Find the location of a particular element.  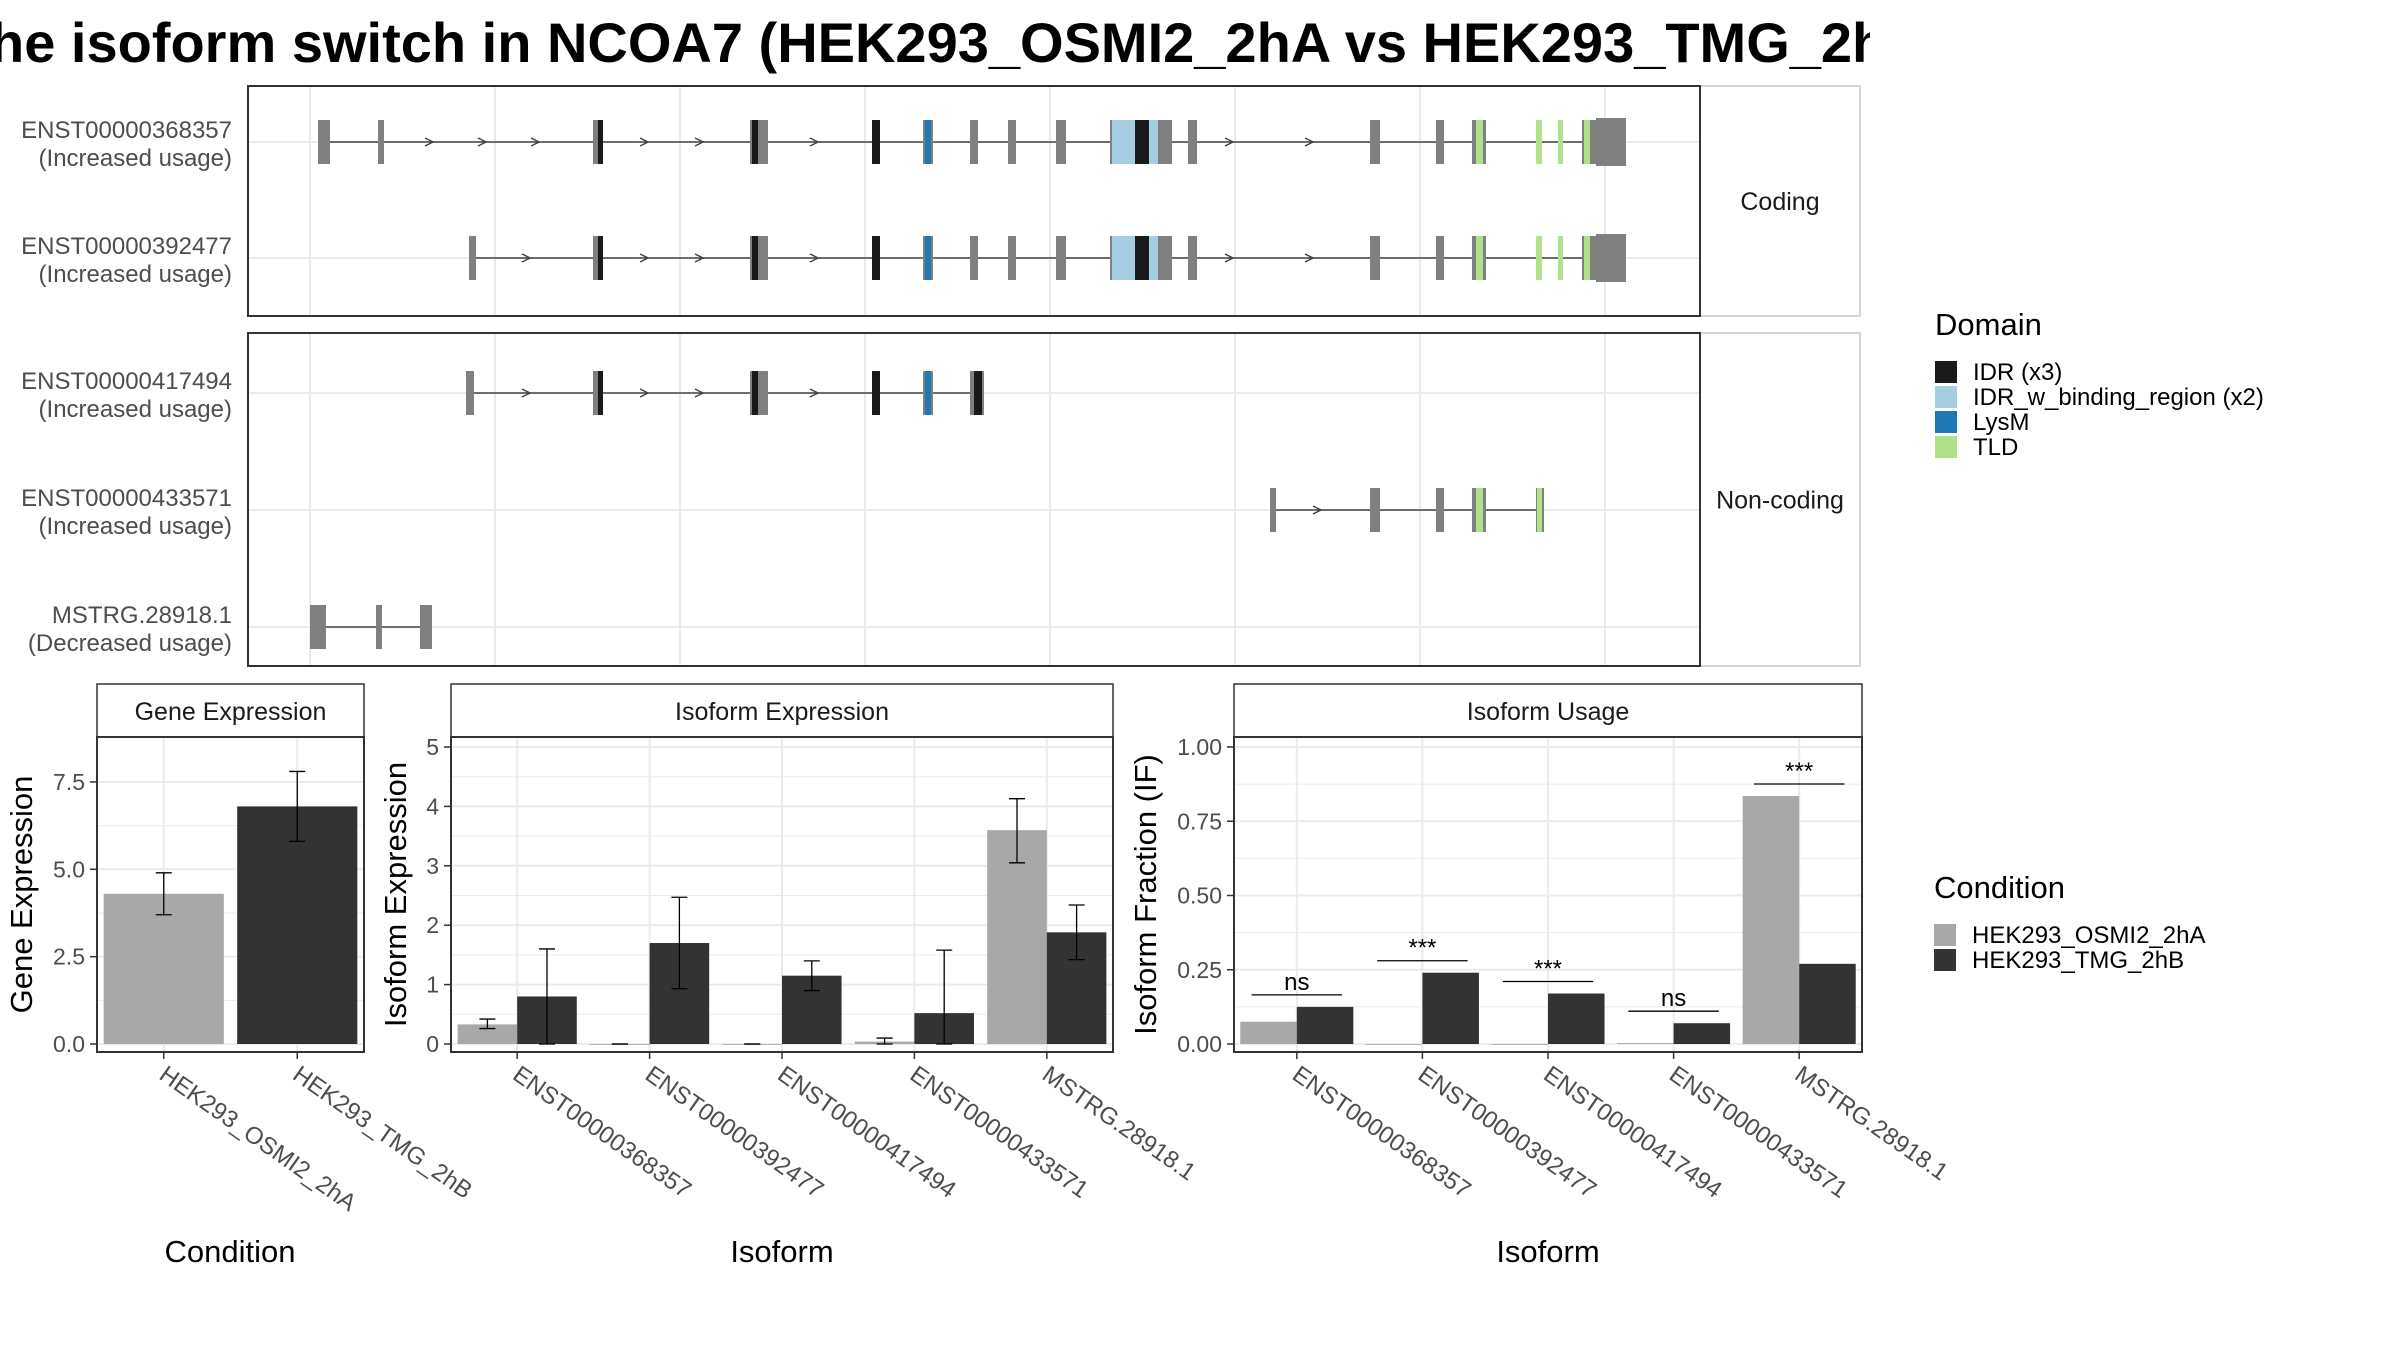

y-tick-label: 0.00 is located at coordinates (1199, 1044).